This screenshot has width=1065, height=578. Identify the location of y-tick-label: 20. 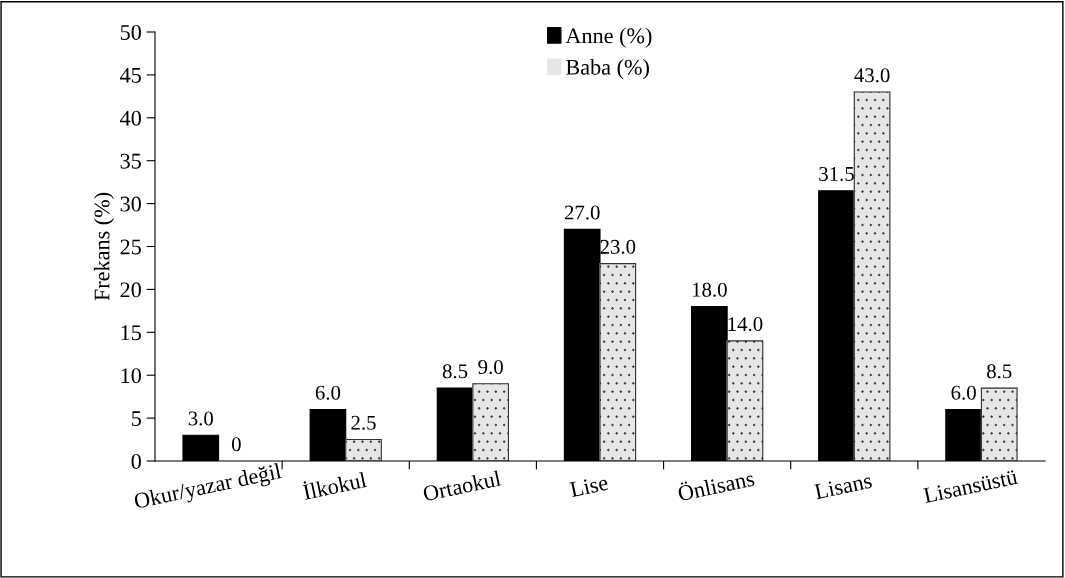
(130, 290).